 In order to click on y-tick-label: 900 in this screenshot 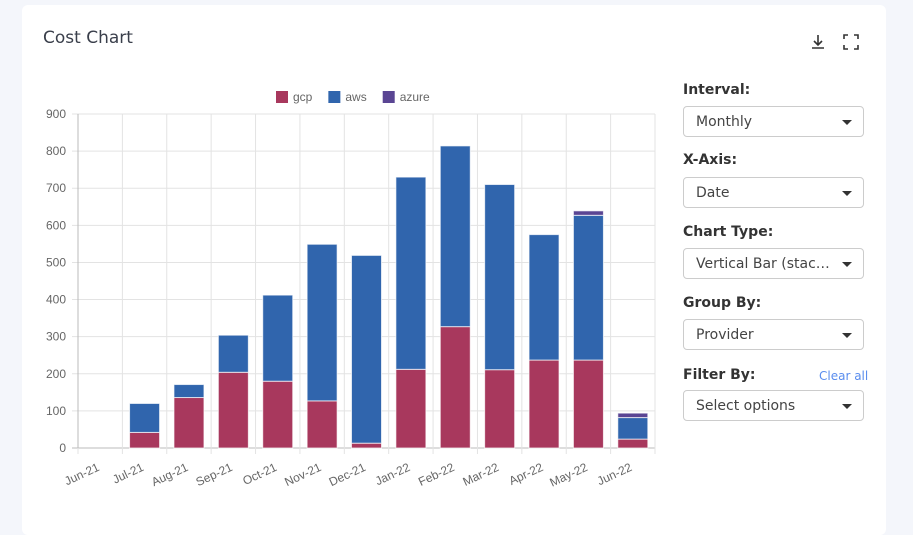, I will do `click(56, 114)`.